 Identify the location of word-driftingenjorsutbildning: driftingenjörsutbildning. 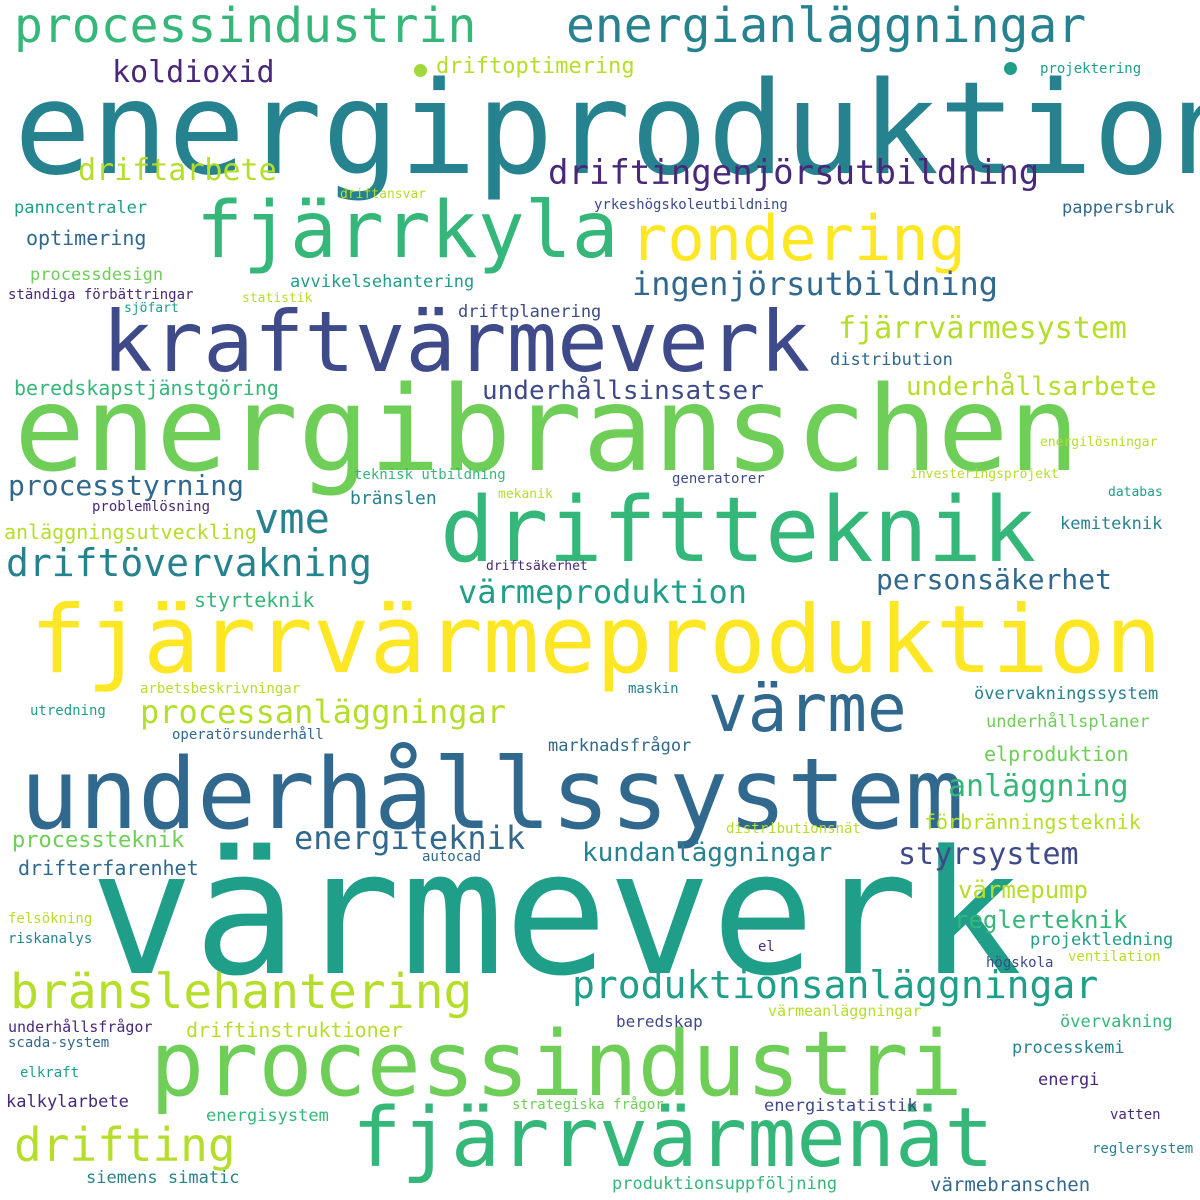
(794, 173).